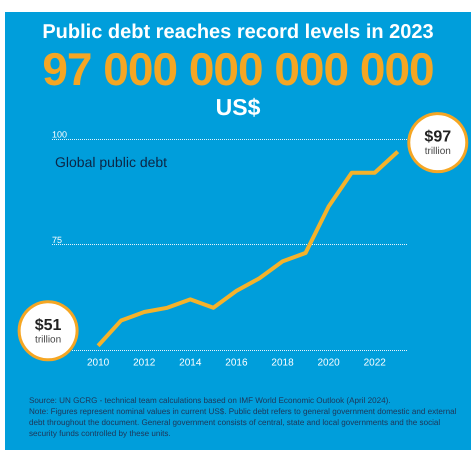 The width and height of the screenshot is (471, 450). What do you see at coordinates (98, 363) in the screenshot?
I see `x-tick-label: 2010` at bounding box center [98, 363].